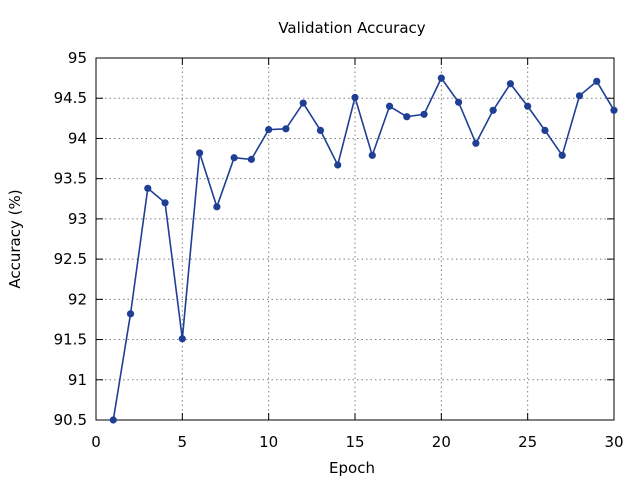  Describe the element at coordinates (527, 442) in the screenshot. I see `x-tick-label: 25` at that location.